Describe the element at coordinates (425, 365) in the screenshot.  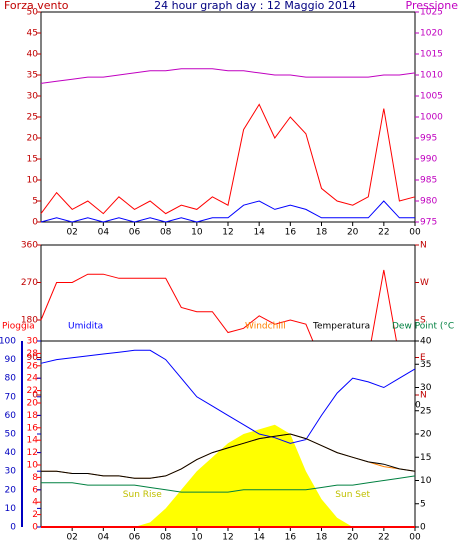
I see `y2-tick-label: 35` at that location.